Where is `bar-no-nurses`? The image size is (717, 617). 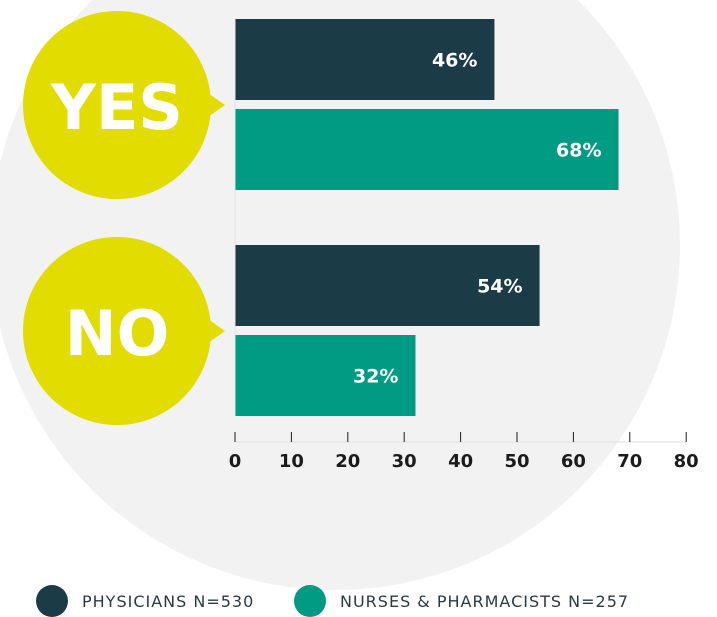 bar-no-nurses is located at coordinates (325, 375).